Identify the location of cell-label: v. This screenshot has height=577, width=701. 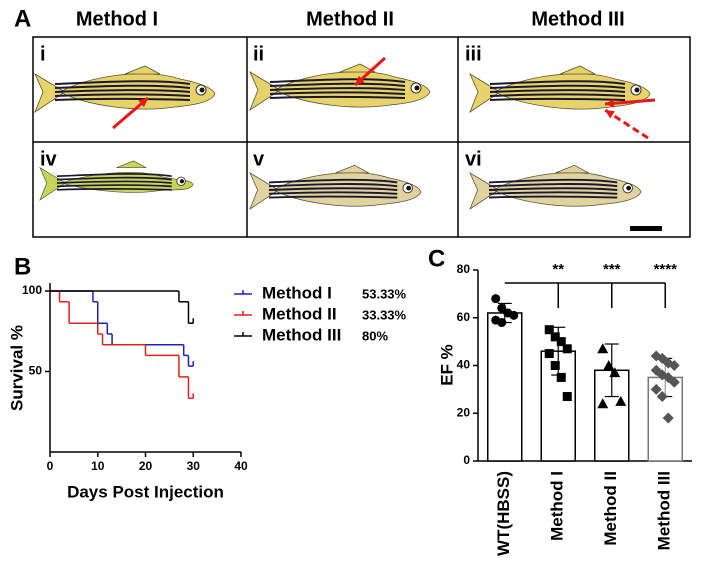
(259, 159).